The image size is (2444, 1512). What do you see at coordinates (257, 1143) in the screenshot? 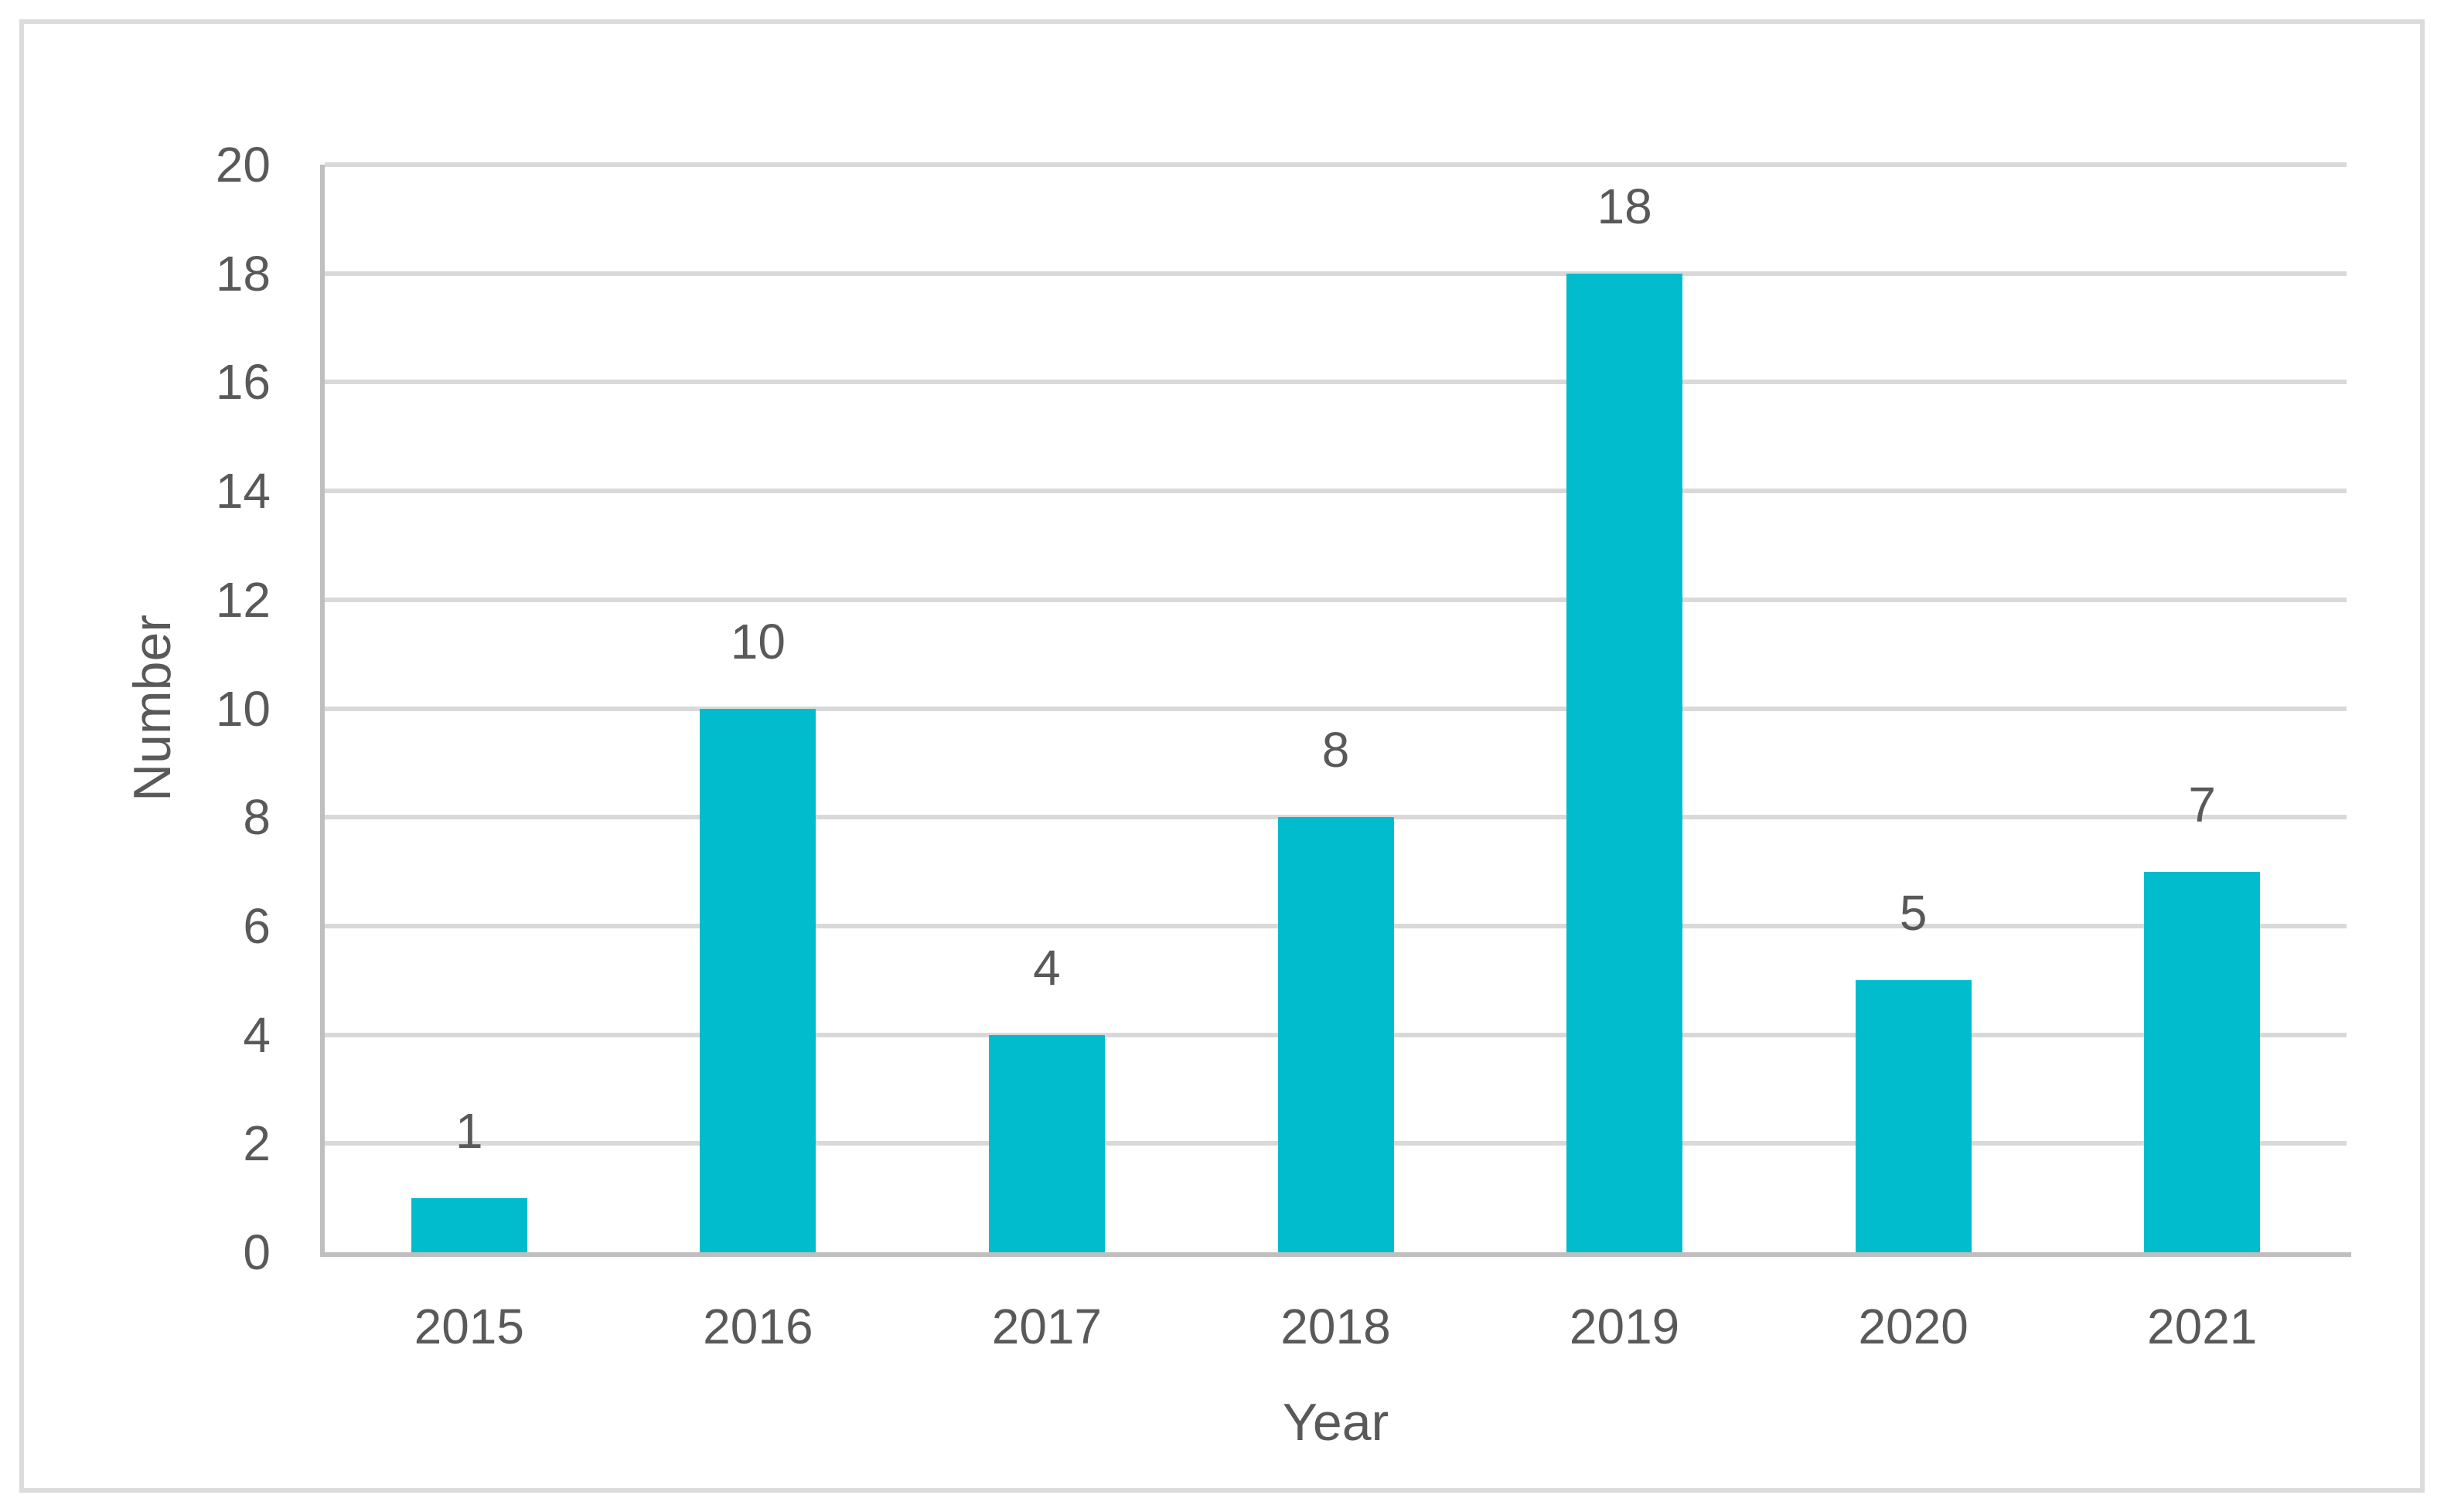
I see `y-tick-label: 2` at bounding box center [257, 1143].